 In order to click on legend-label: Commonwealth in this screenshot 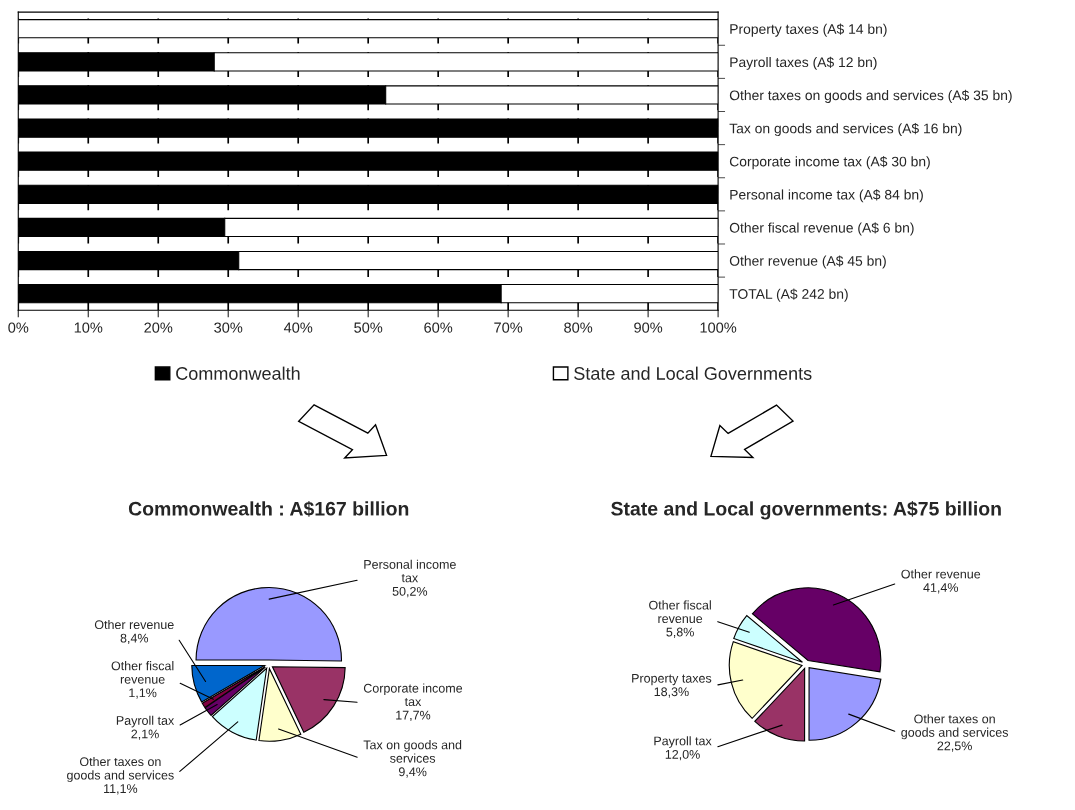, I will do `click(238, 373)`.